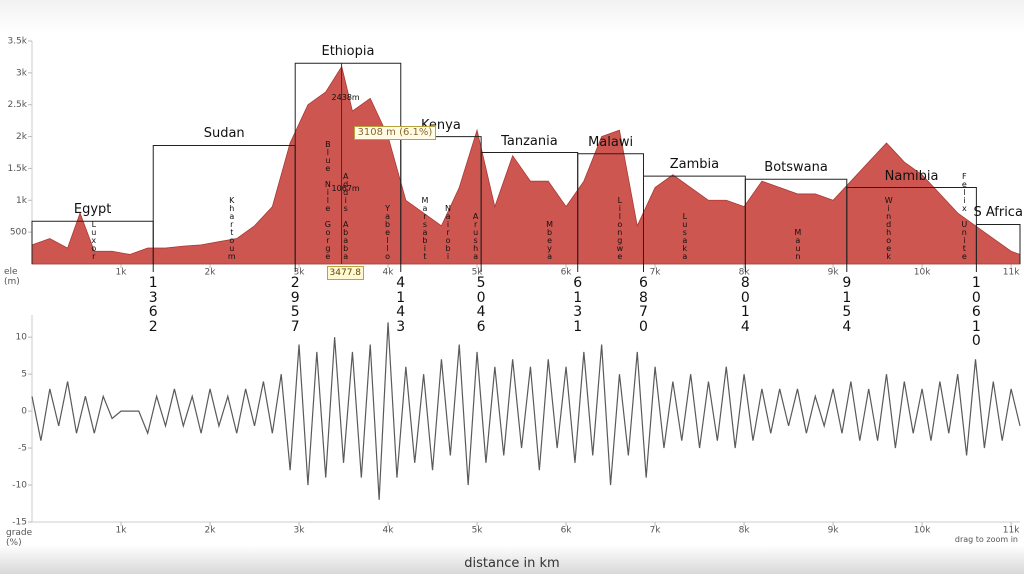  Describe the element at coordinates (19, 523) in the screenshot. I see `y-tick-label: -15` at that location.